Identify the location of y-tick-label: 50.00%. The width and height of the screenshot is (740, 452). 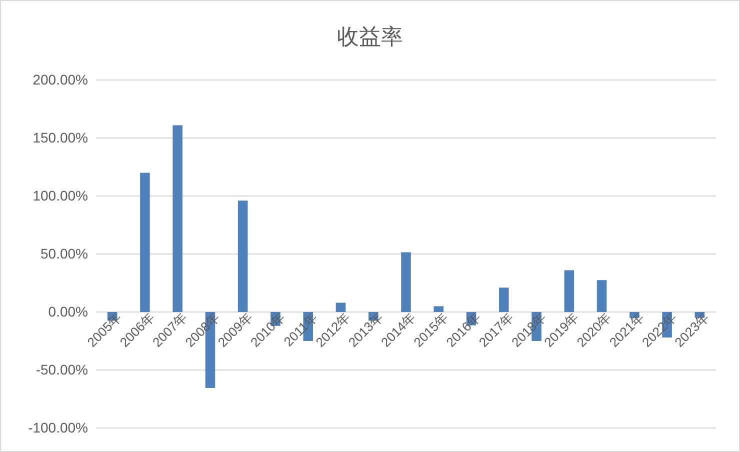
(64, 253).